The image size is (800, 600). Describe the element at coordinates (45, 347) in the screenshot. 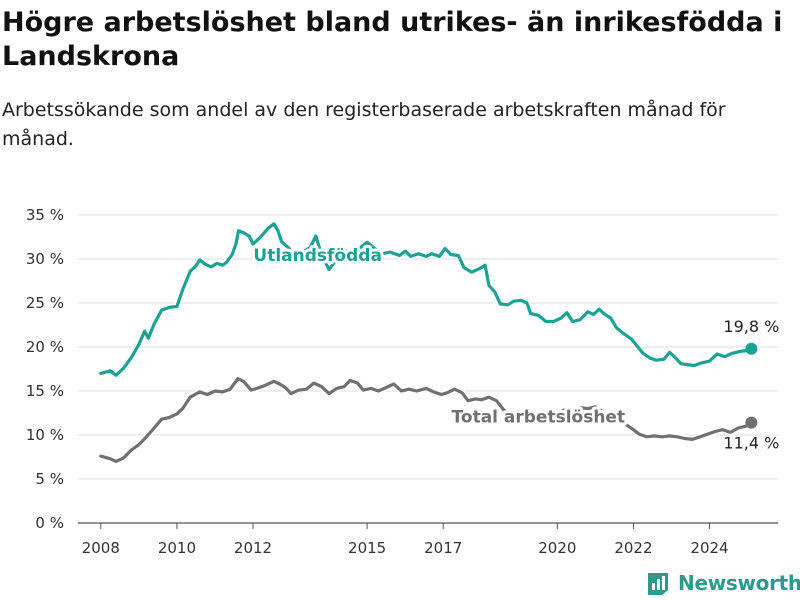

I see `y-tick-label: 20 %` at that location.